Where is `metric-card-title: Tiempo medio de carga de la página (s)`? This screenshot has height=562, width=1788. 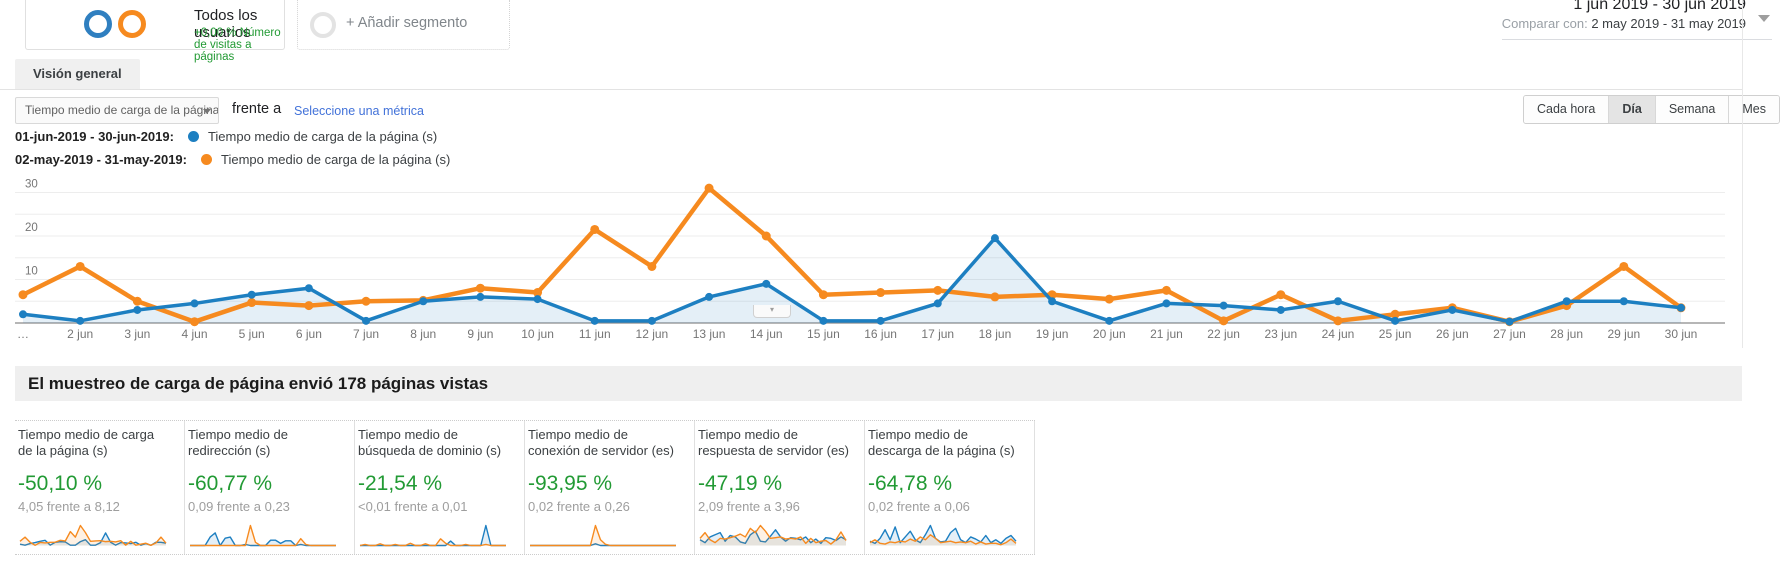 metric-card-title: Tiempo medio de carga de la página (s) is located at coordinates (86, 442).